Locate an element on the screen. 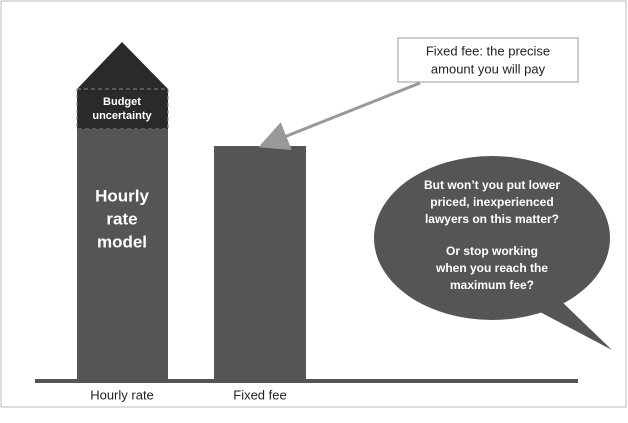 This screenshot has width=628, height=423. budget-text: Budget is located at coordinates (122, 102).